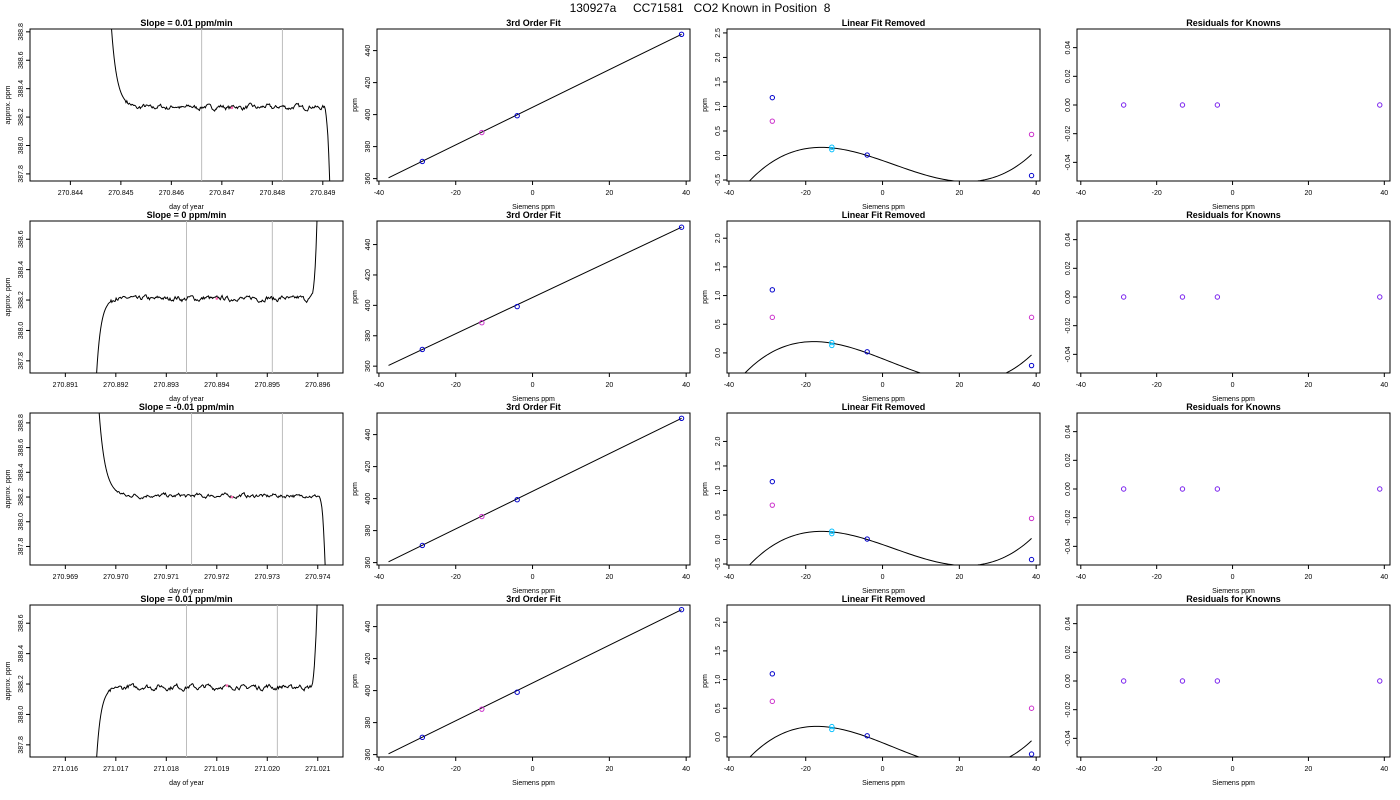 Image resolution: width=1400 pixels, height=800 pixels. I want to click on y-axis-label: approx. ppm, so click(8, 488).